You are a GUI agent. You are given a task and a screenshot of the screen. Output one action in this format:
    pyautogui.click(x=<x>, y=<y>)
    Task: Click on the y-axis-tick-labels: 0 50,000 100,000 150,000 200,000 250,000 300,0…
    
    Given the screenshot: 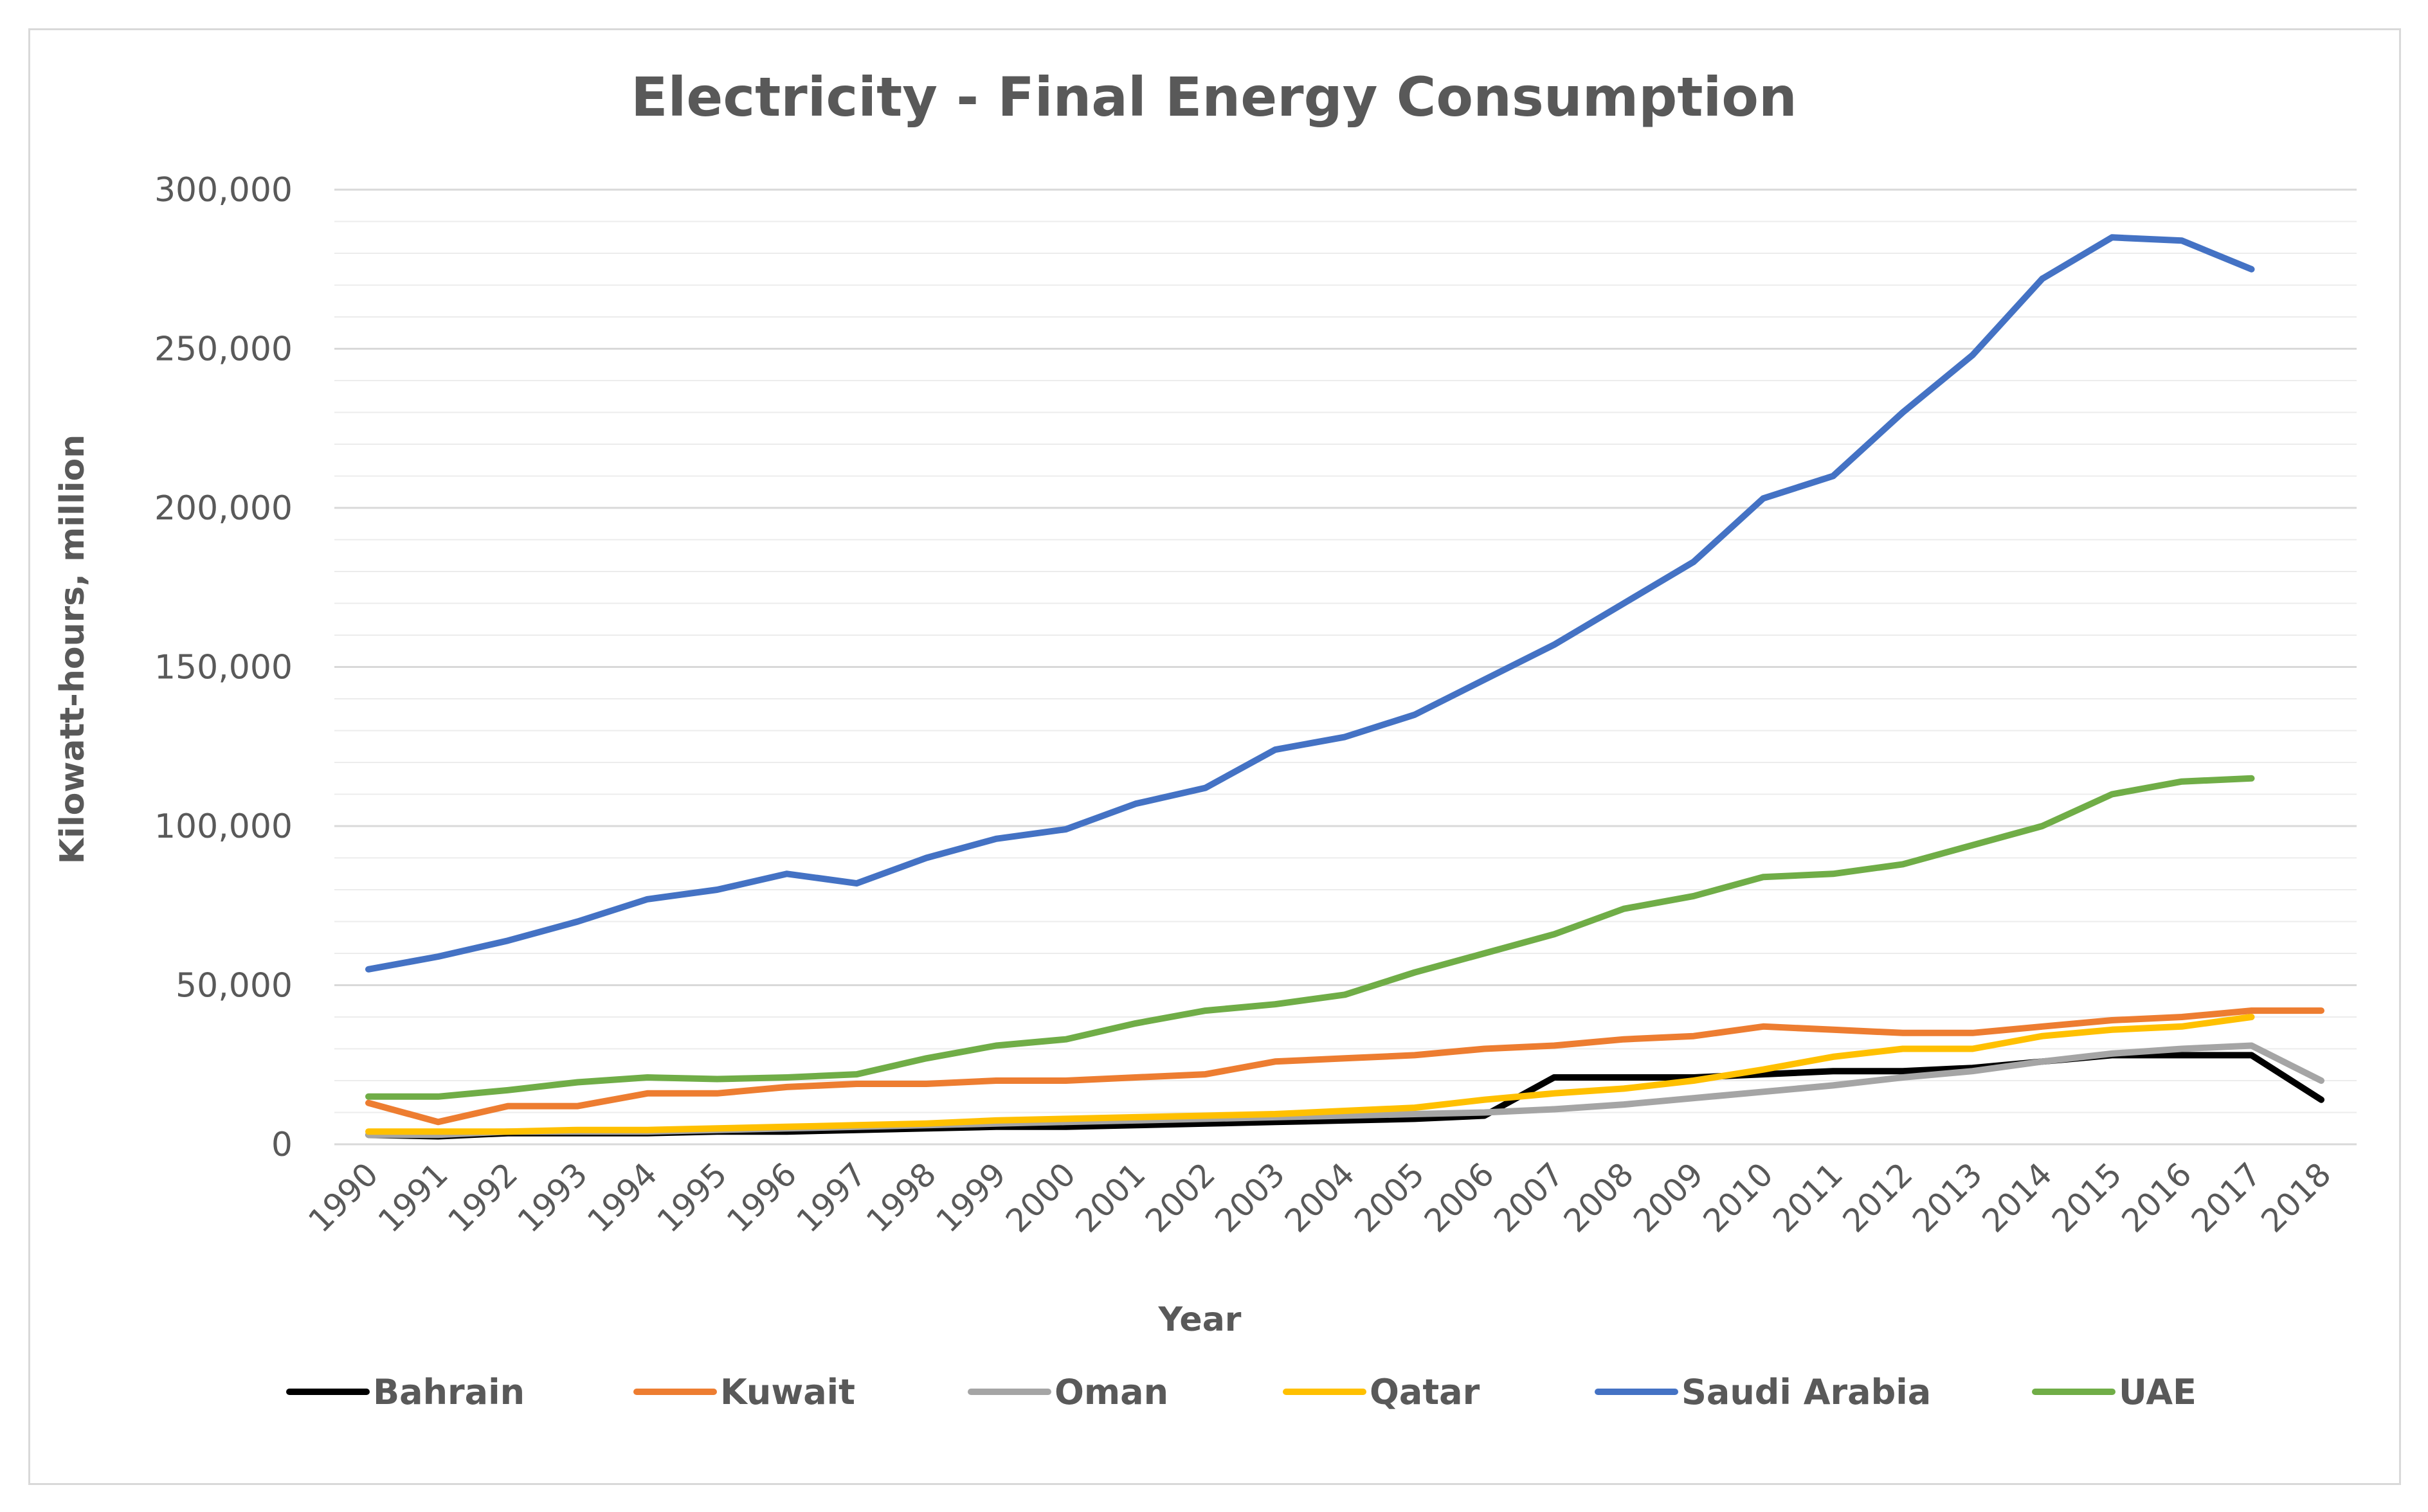 What is the action you would take?
    pyautogui.click(x=224, y=667)
    